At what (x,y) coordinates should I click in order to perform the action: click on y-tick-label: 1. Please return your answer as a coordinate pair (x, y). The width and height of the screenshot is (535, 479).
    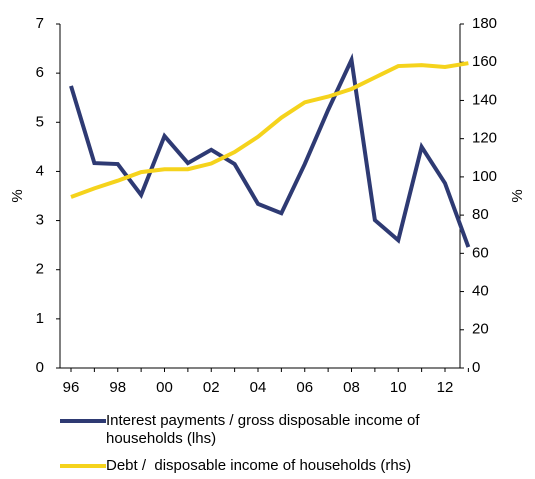
    Looking at the image, I should click on (40, 318).